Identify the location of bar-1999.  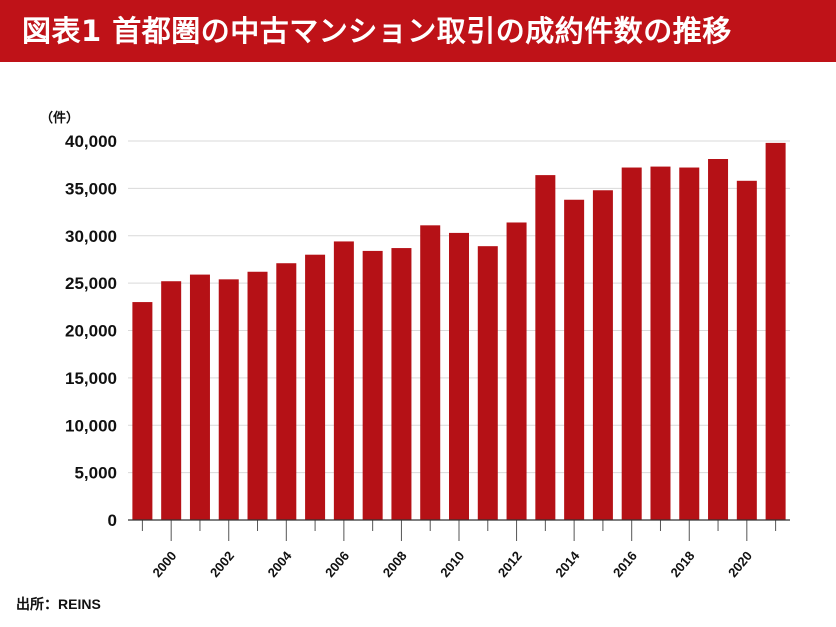
(142, 411).